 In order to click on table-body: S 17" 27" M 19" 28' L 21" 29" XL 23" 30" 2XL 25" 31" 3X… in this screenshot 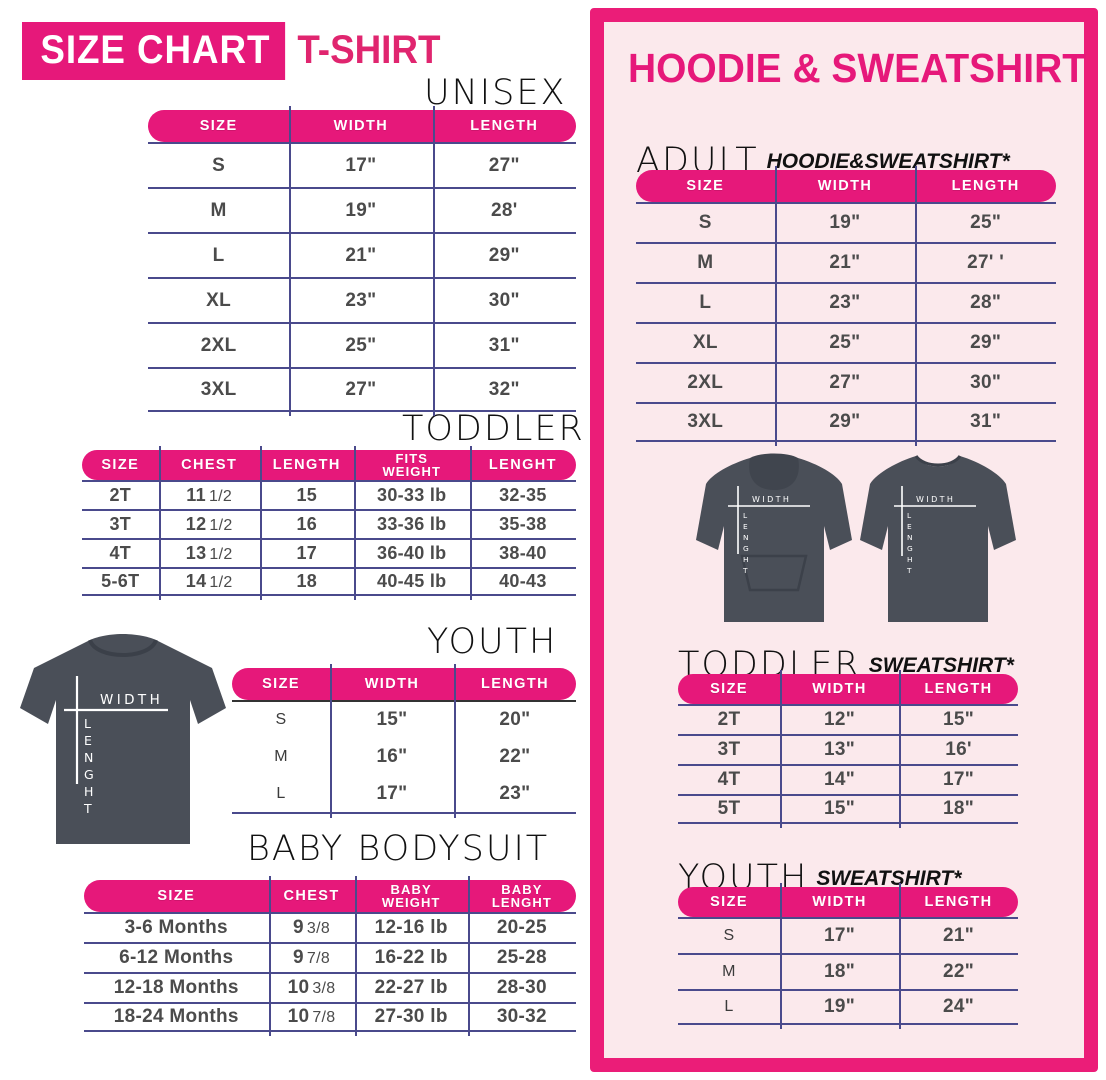, I will do `click(362, 277)`.